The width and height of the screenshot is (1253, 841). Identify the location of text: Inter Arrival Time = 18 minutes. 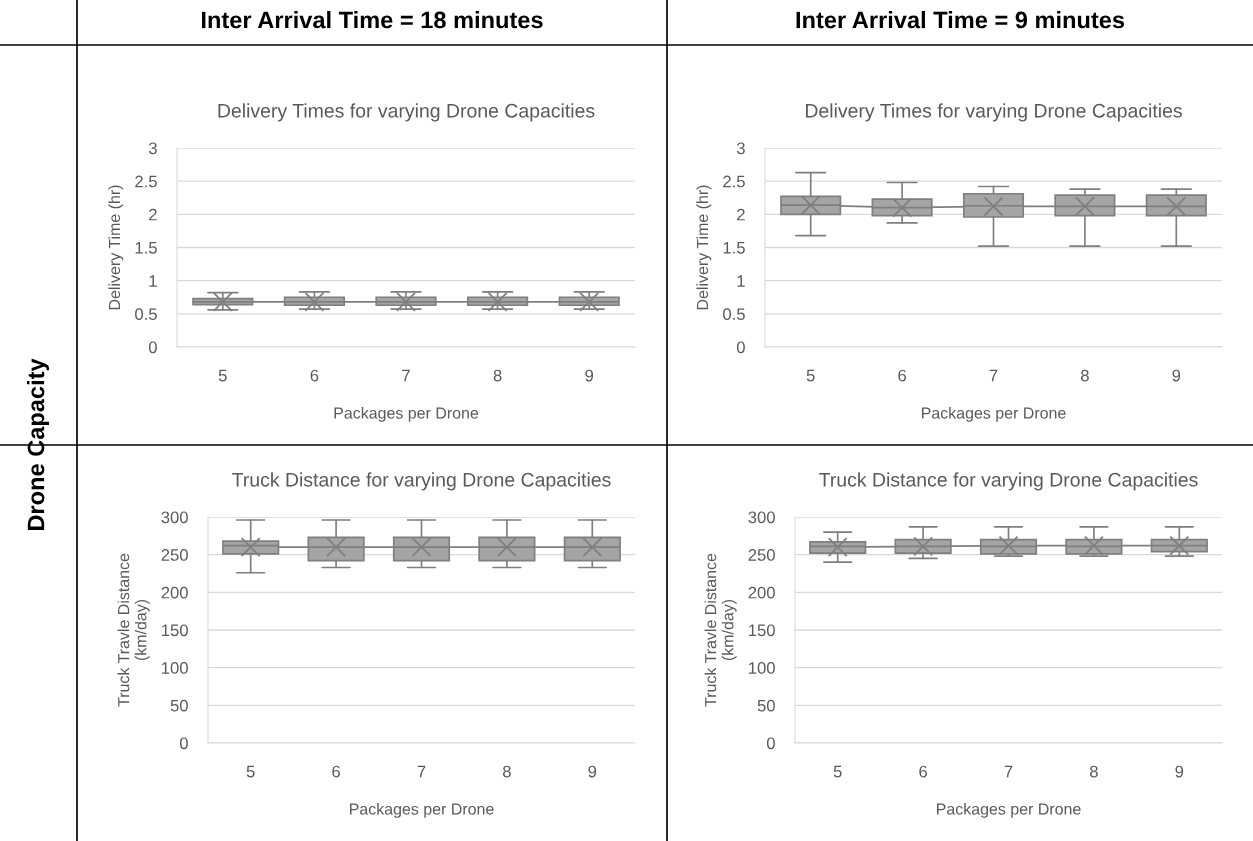
(372, 20).